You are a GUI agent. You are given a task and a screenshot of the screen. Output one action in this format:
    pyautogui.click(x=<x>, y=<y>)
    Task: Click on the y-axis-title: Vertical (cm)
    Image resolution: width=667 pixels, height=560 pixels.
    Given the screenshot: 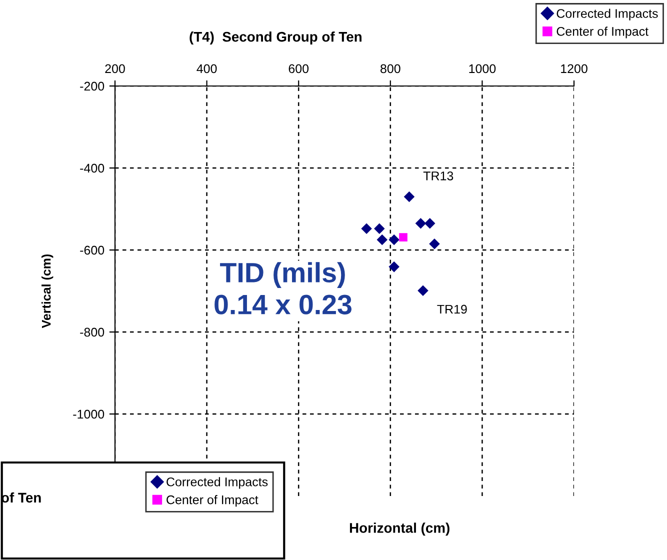 What is the action you would take?
    pyautogui.click(x=48, y=291)
    